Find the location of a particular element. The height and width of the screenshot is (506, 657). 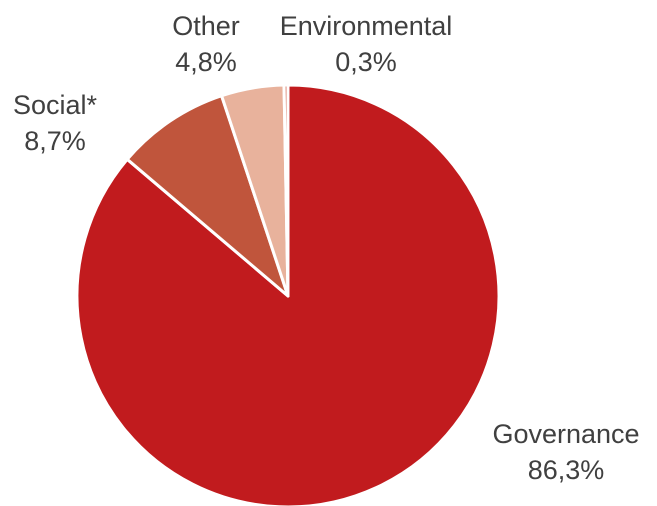

label-social-value: 8,7% is located at coordinates (55, 141).